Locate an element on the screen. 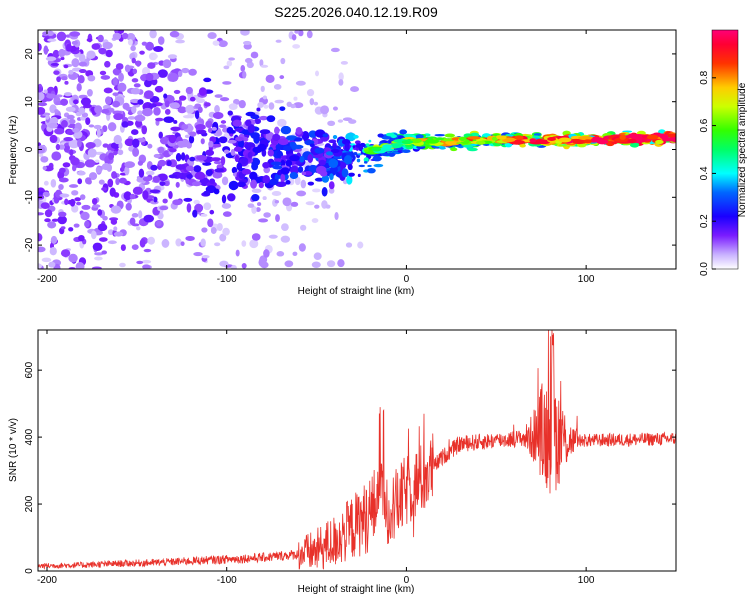  y-tick-label: 400 is located at coordinates (29, 436).